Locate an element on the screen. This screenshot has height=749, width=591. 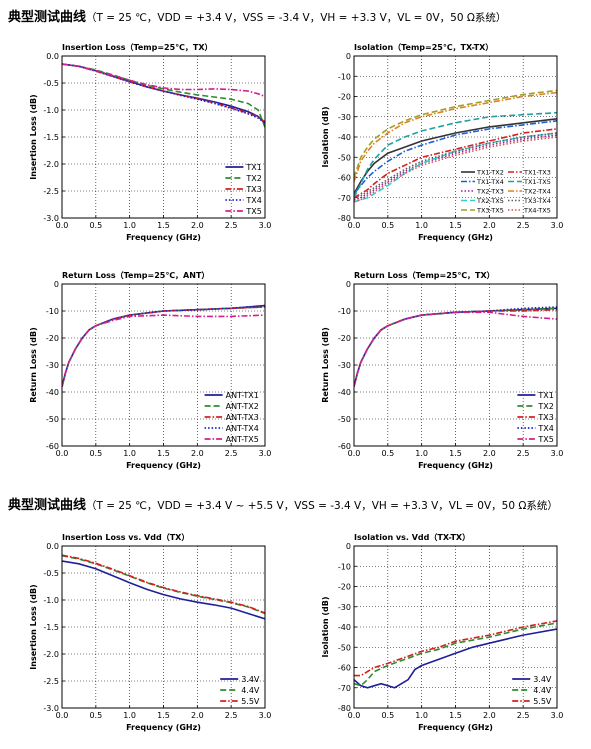
y-tick-label: -80 is located at coordinates (344, 218).